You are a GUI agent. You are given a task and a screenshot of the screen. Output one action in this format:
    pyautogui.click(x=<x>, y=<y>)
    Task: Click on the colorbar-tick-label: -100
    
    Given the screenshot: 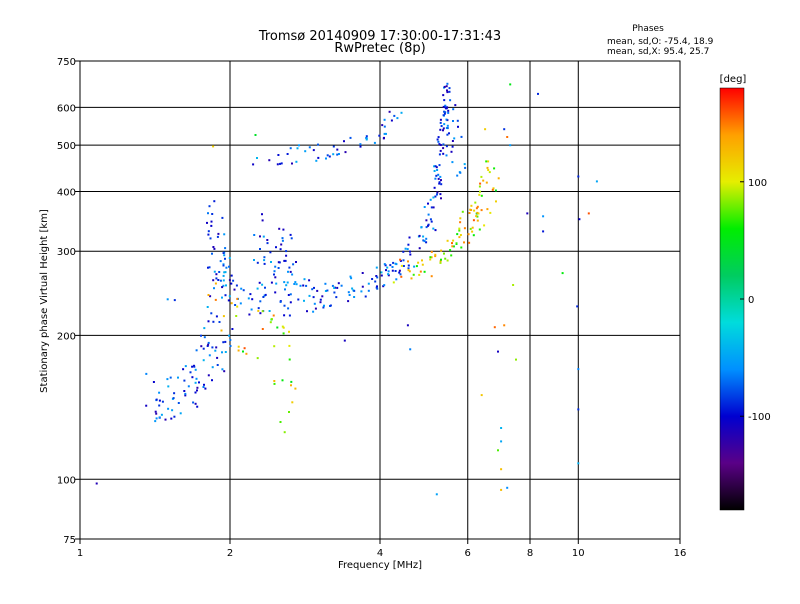 What is the action you would take?
    pyautogui.click(x=759, y=417)
    